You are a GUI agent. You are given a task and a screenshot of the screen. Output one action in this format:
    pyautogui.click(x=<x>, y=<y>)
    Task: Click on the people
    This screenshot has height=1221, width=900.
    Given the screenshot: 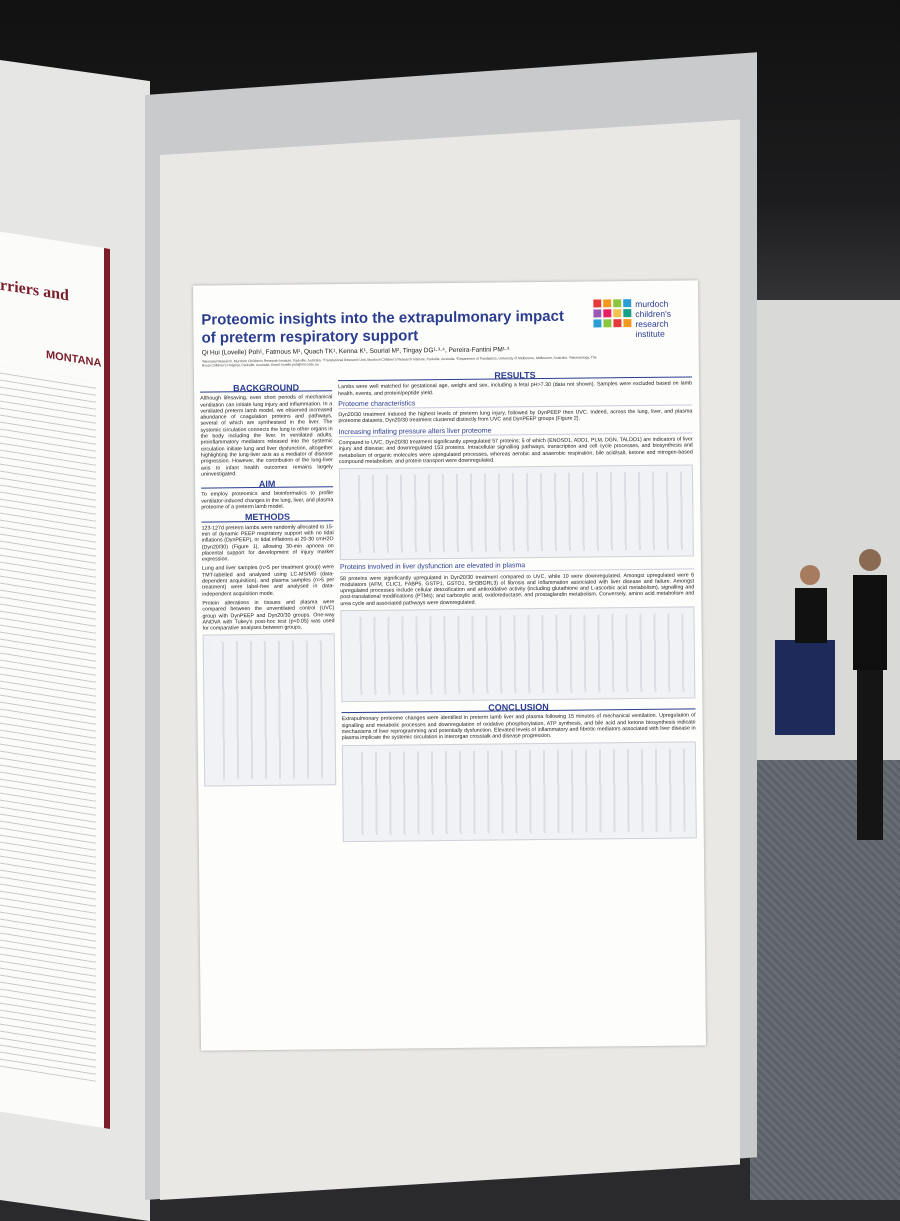 What is the action you would take?
    pyautogui.click(x=831, y=694)
    